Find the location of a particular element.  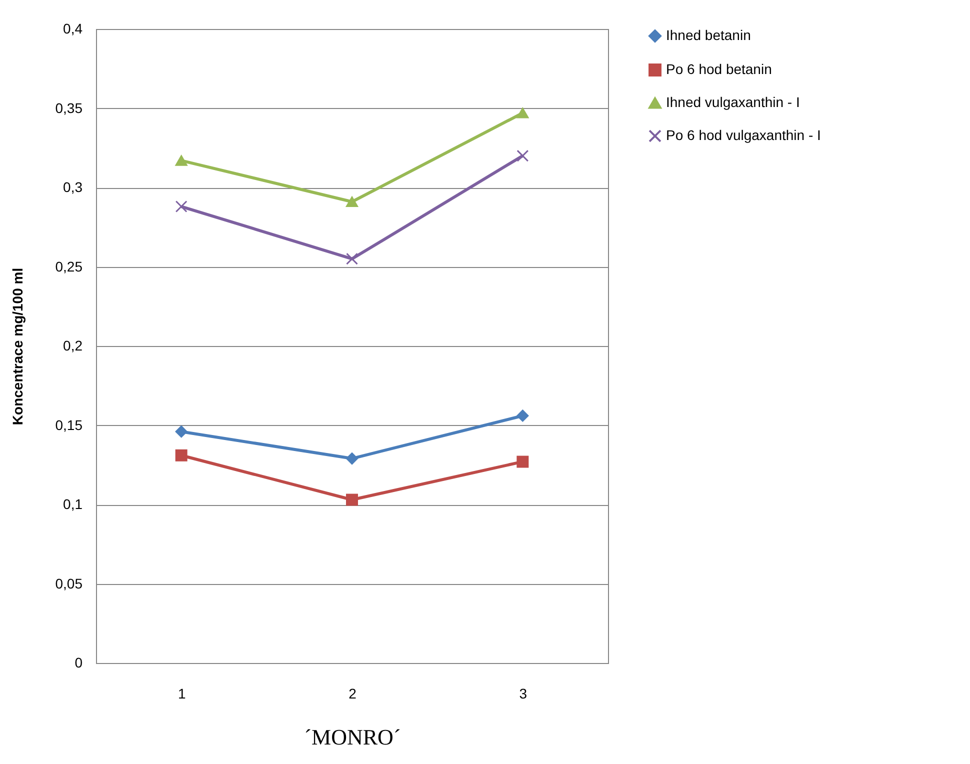

legend-label: Po 6 hod vulgaxanthin - I is located at coordinates (743, 135).